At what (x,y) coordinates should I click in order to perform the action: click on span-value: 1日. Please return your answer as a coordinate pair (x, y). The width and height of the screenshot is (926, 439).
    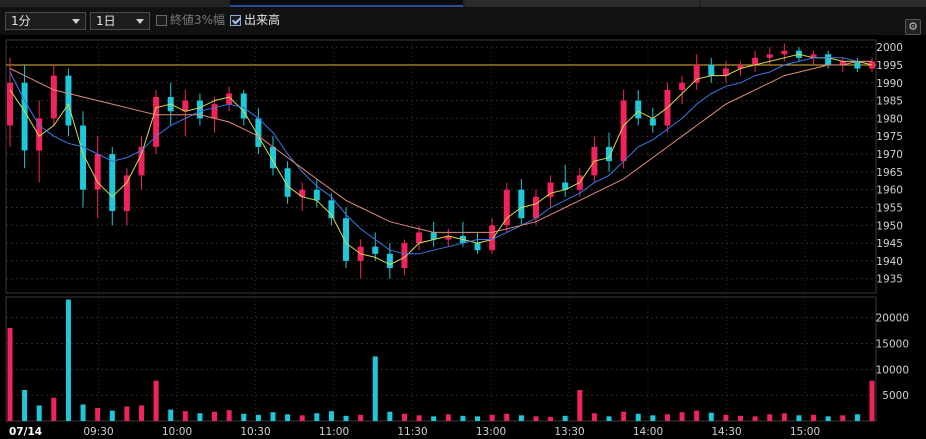
    Looking at the image, I should click on (106, 21).